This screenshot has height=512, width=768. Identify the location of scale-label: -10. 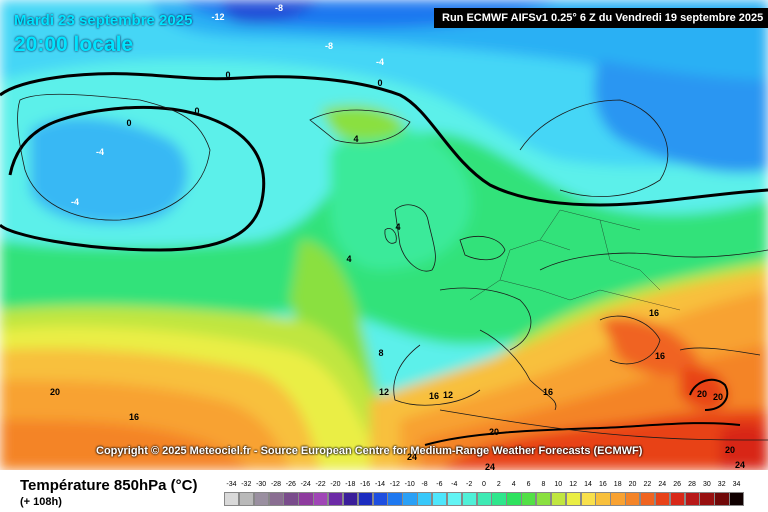
(409, 484).